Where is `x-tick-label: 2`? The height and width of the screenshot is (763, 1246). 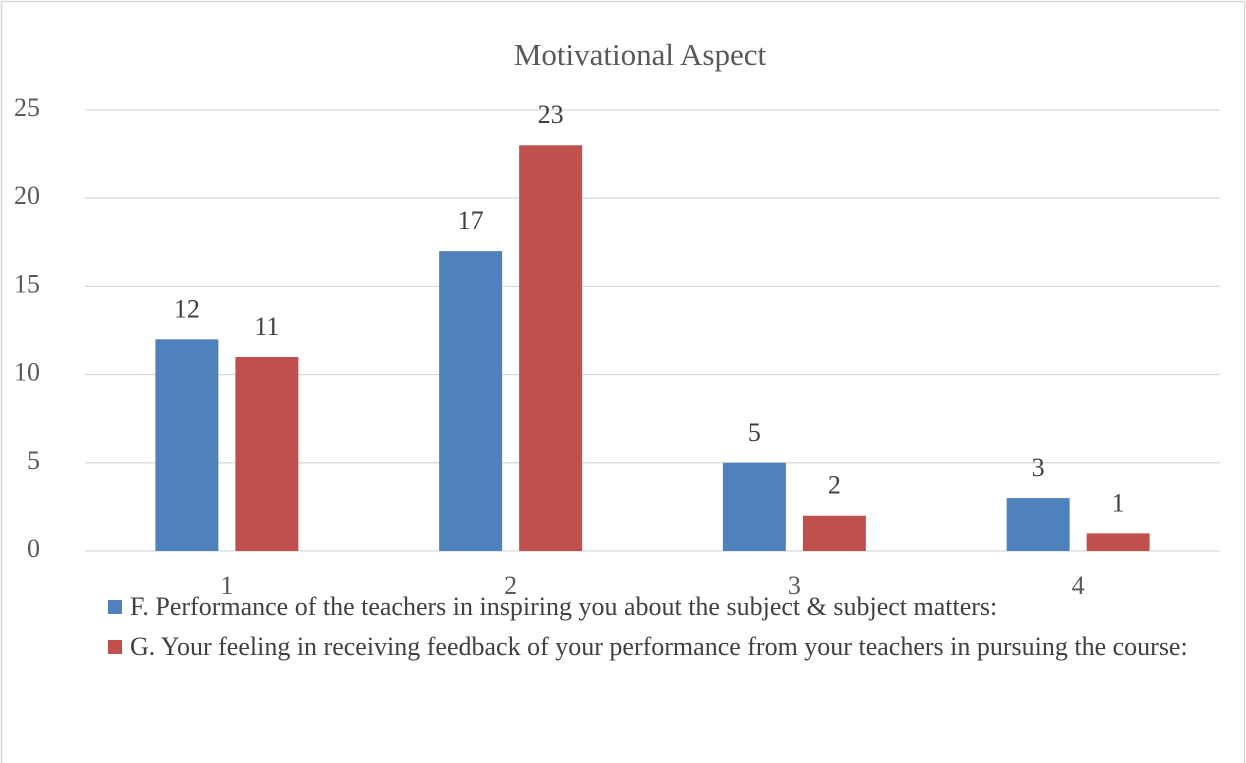 x-tick-label: 2 is located at coordinates (510, 585).